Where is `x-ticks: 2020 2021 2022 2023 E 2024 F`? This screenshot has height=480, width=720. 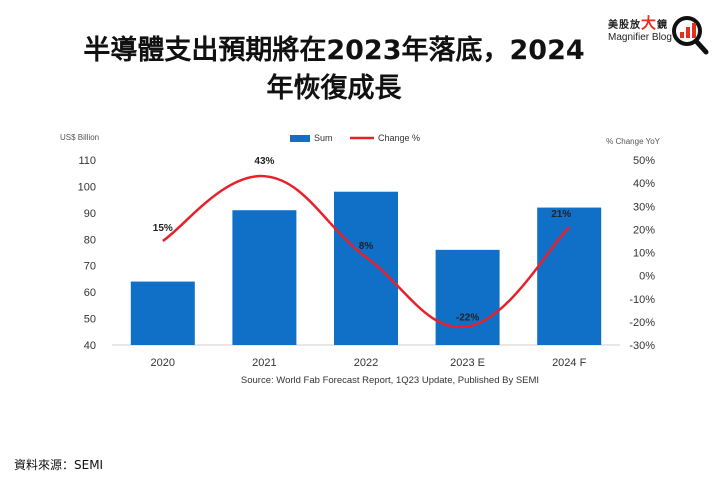 x-ticks: 2020 2021 2022 2023 E 2024 F is located at coordinates (369, 363).